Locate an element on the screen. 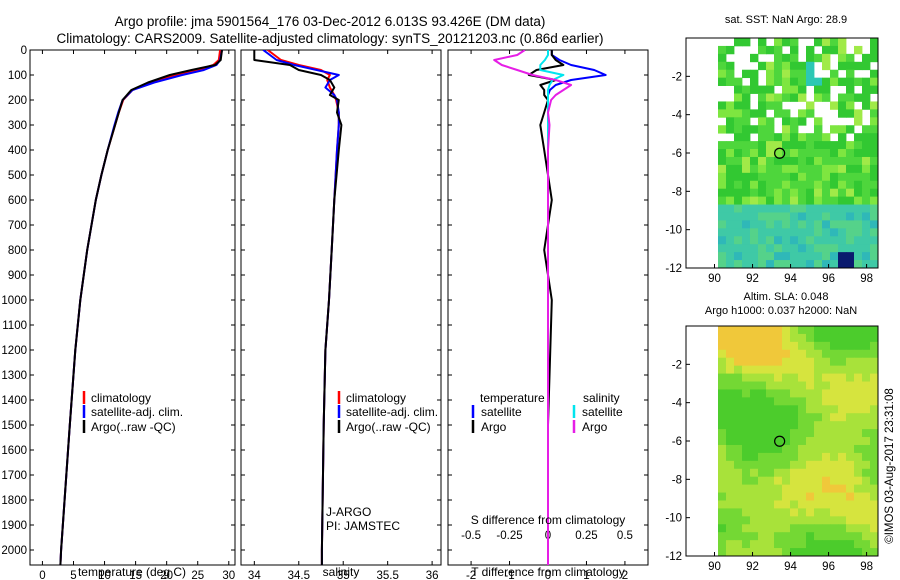  y-tick-label: 1300 is located at coordinates (14, 376).